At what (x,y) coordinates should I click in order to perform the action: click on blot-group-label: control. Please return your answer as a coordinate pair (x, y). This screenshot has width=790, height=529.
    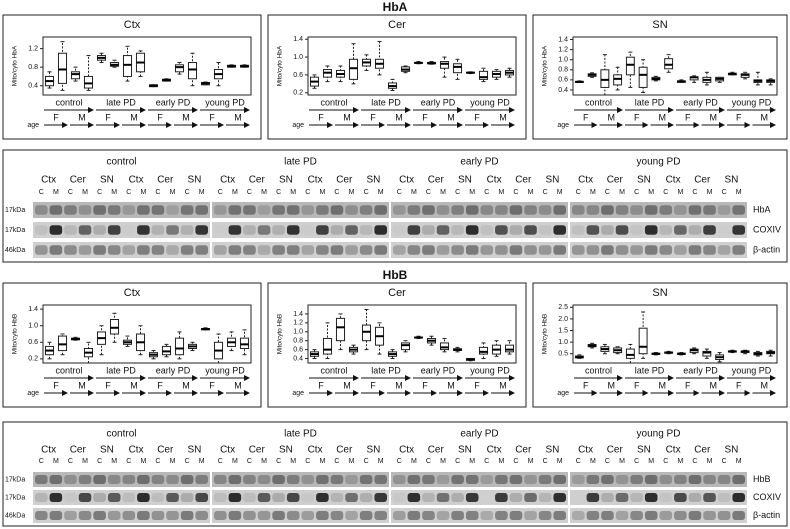
    Looking at the image, I should click on (121, 162).